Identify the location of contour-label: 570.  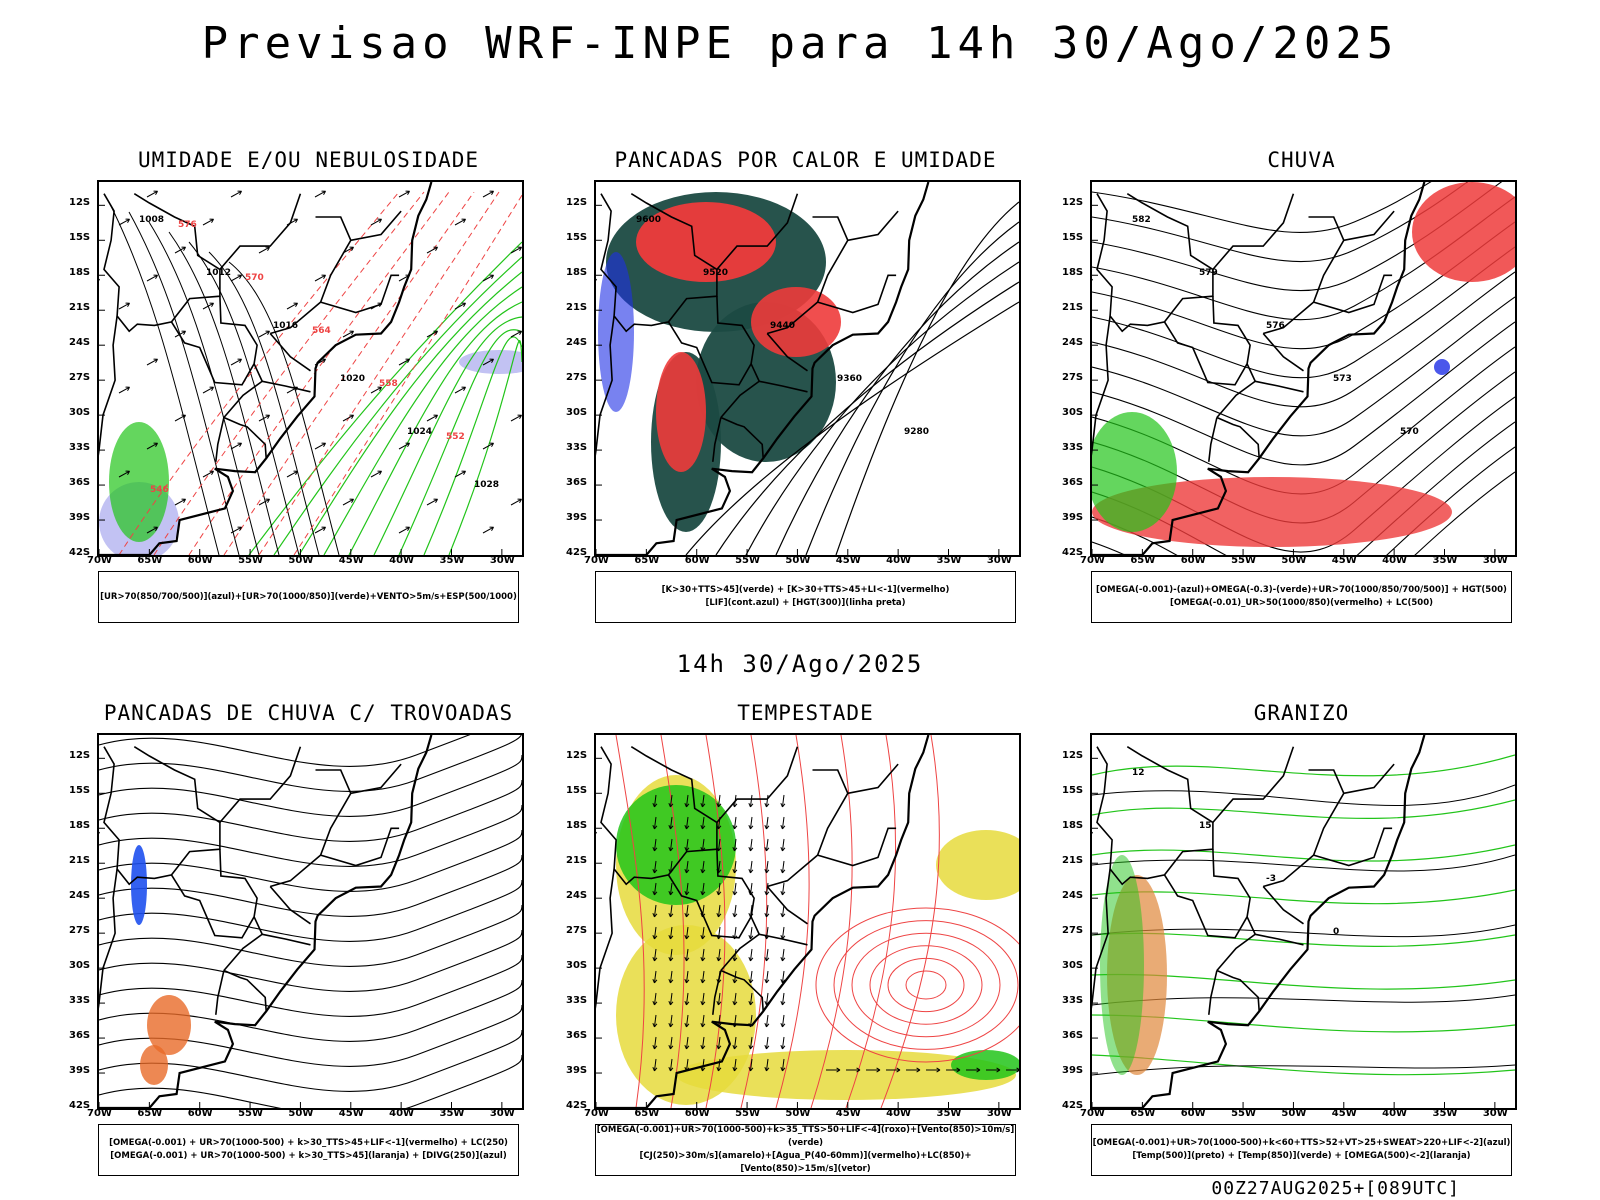
(1409, 432).